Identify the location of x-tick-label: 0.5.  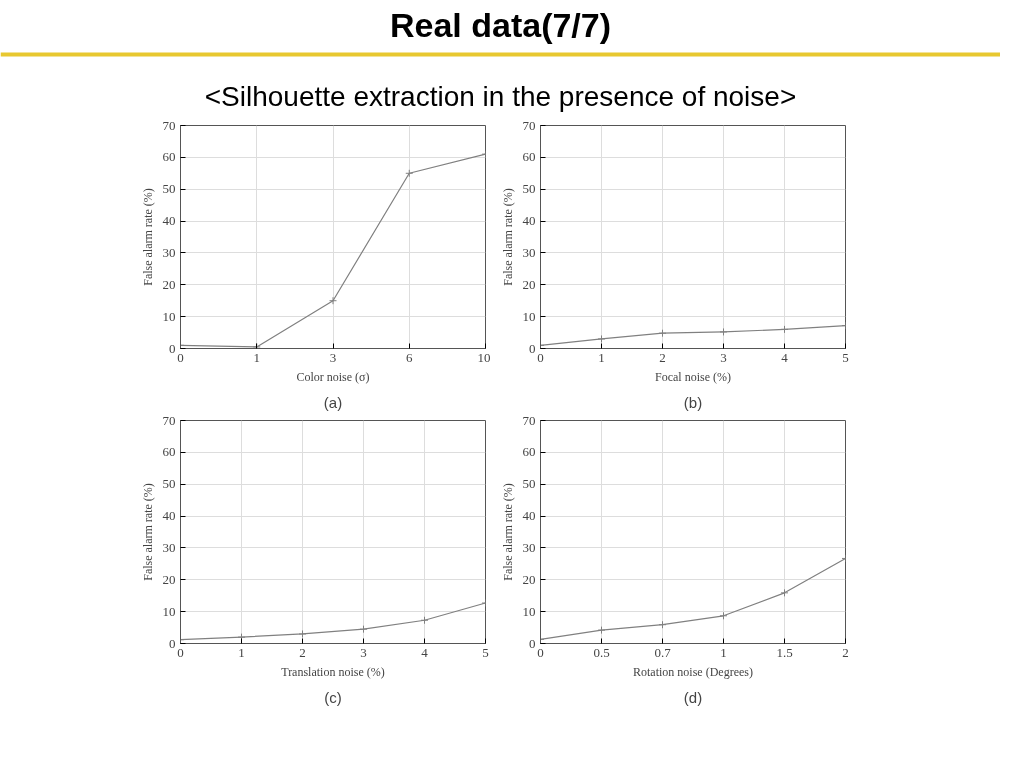
(601, 652).